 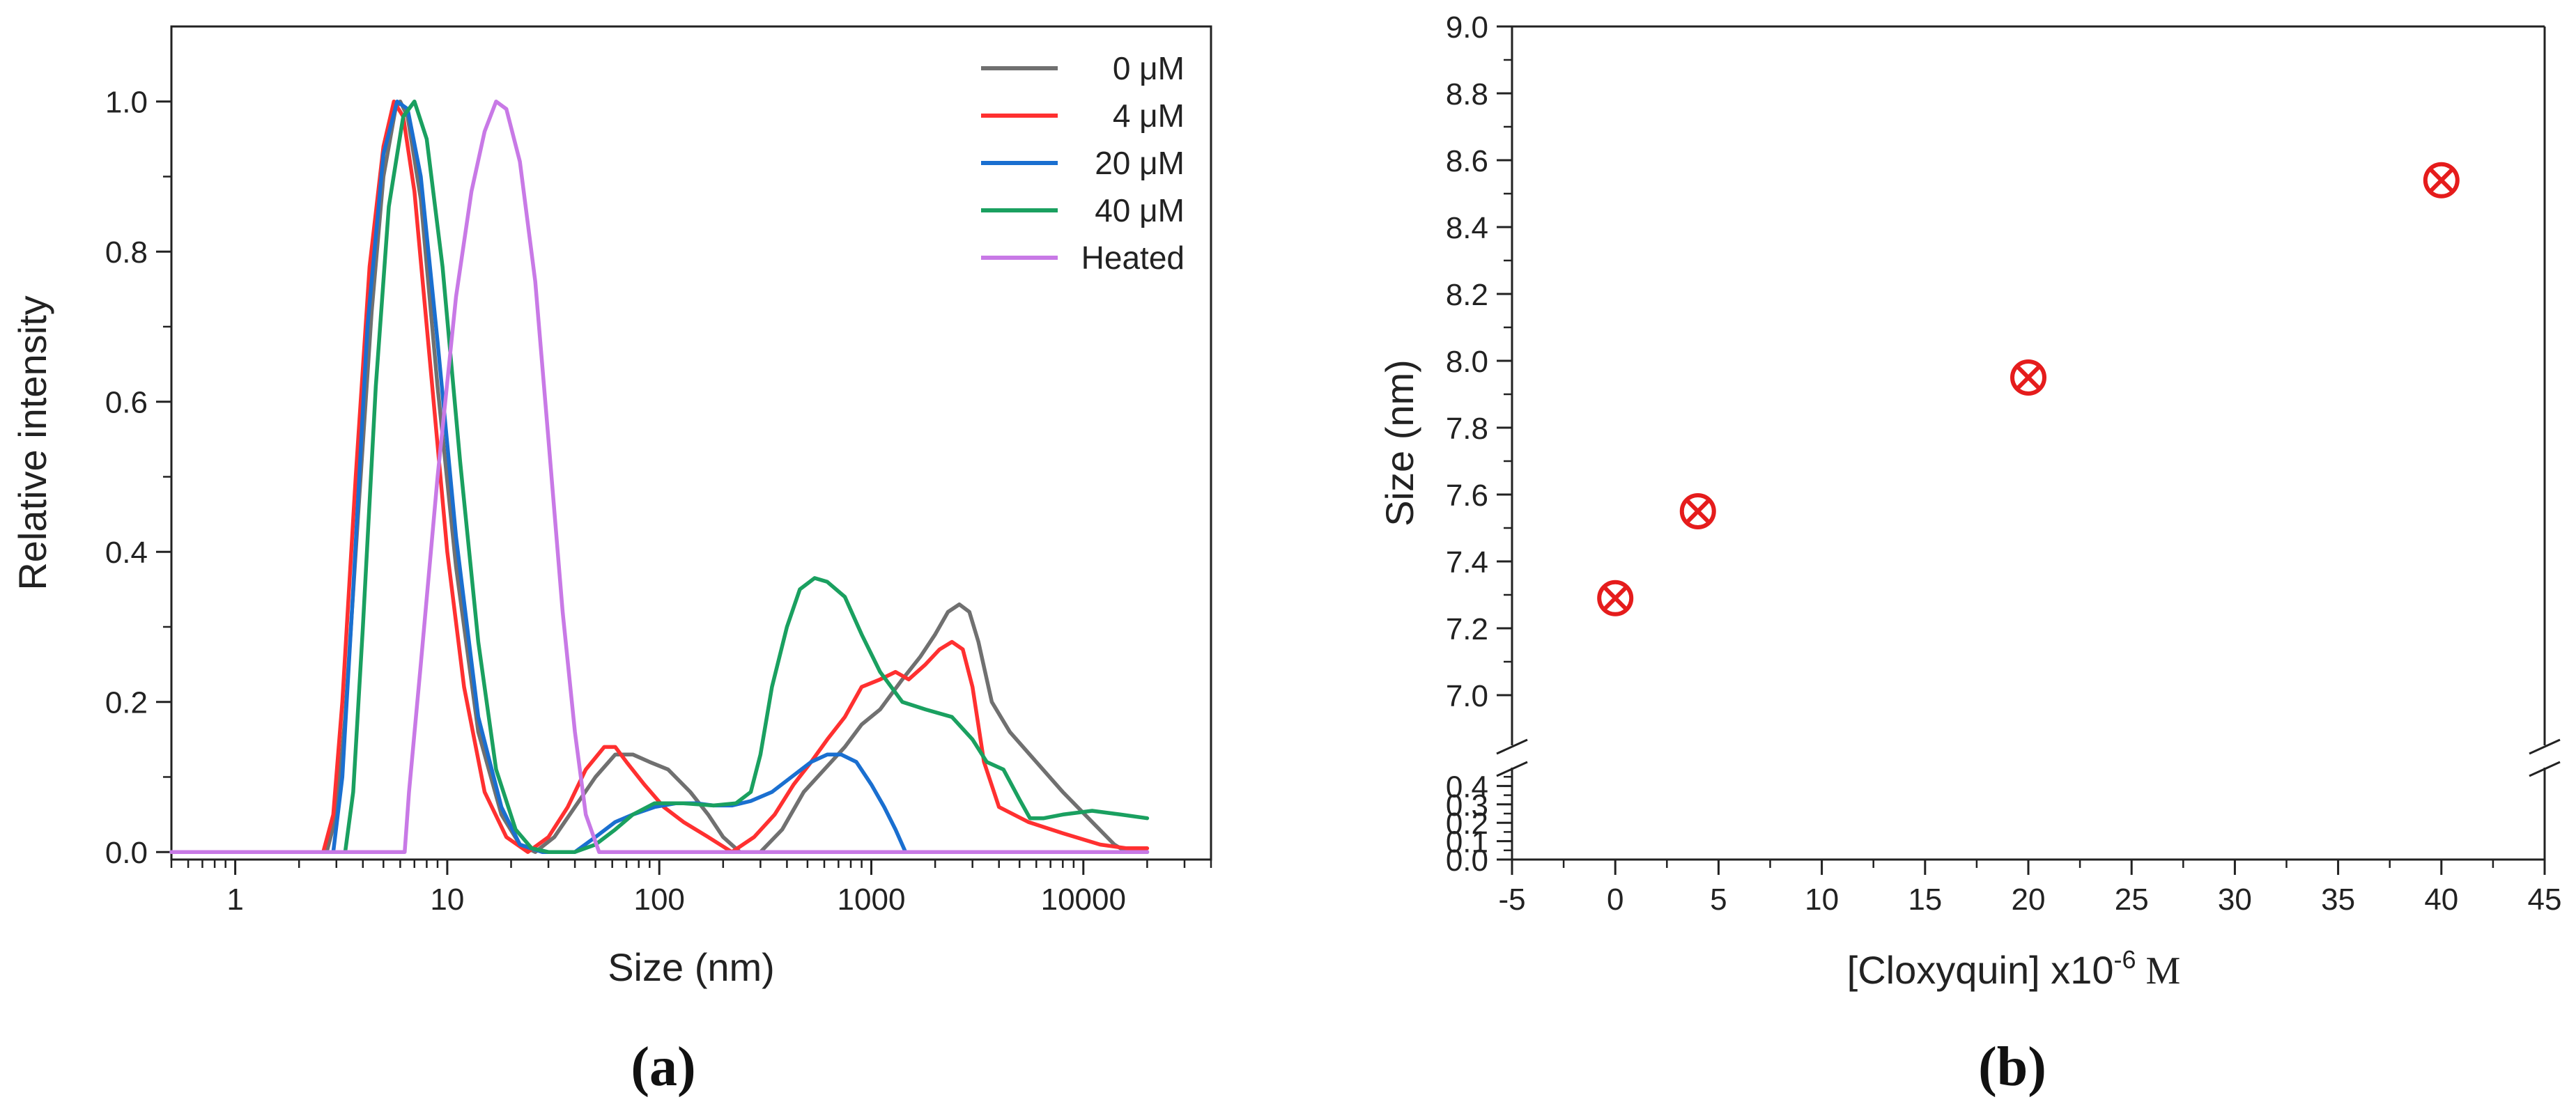 I want to click on panel-a-legend: 0 μM 4 μM 20 μM 40 μM Heated, so click(x=1083, y=163).